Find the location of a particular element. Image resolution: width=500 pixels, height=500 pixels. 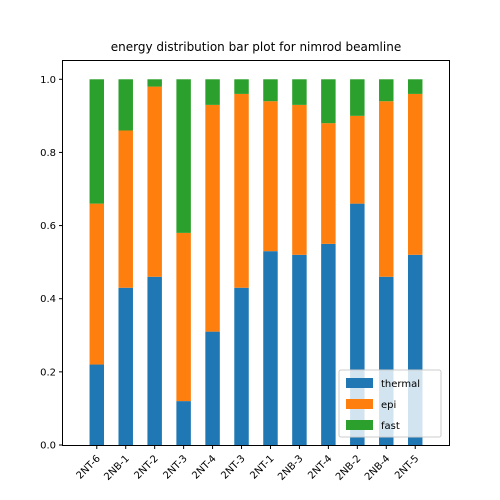

y-tick-label-4: 0.8 is located at coordinates (48, 153).